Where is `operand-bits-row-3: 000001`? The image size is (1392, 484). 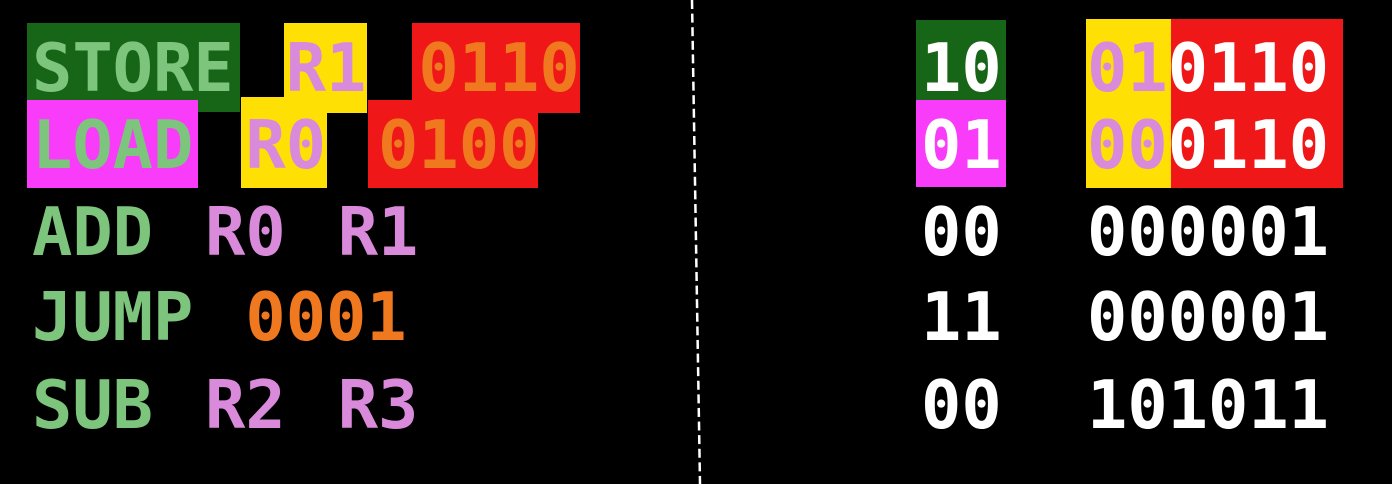 operand-bits-row-3: 000001 is located at coordinates (1208, 232).